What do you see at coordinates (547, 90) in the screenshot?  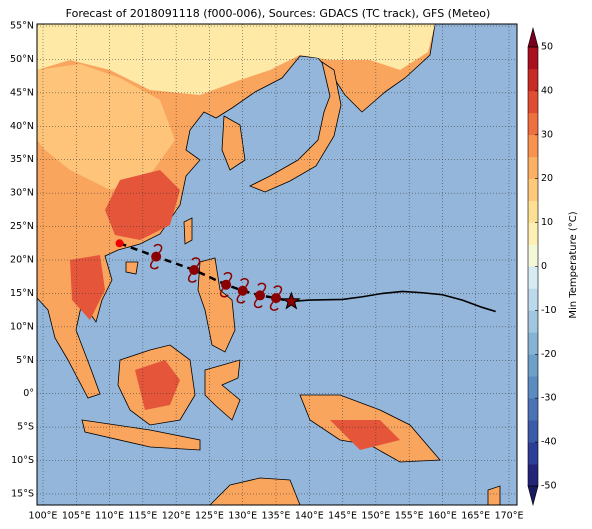 I see `colorbar-tick-label: 40` at bounding box center [547, 90].